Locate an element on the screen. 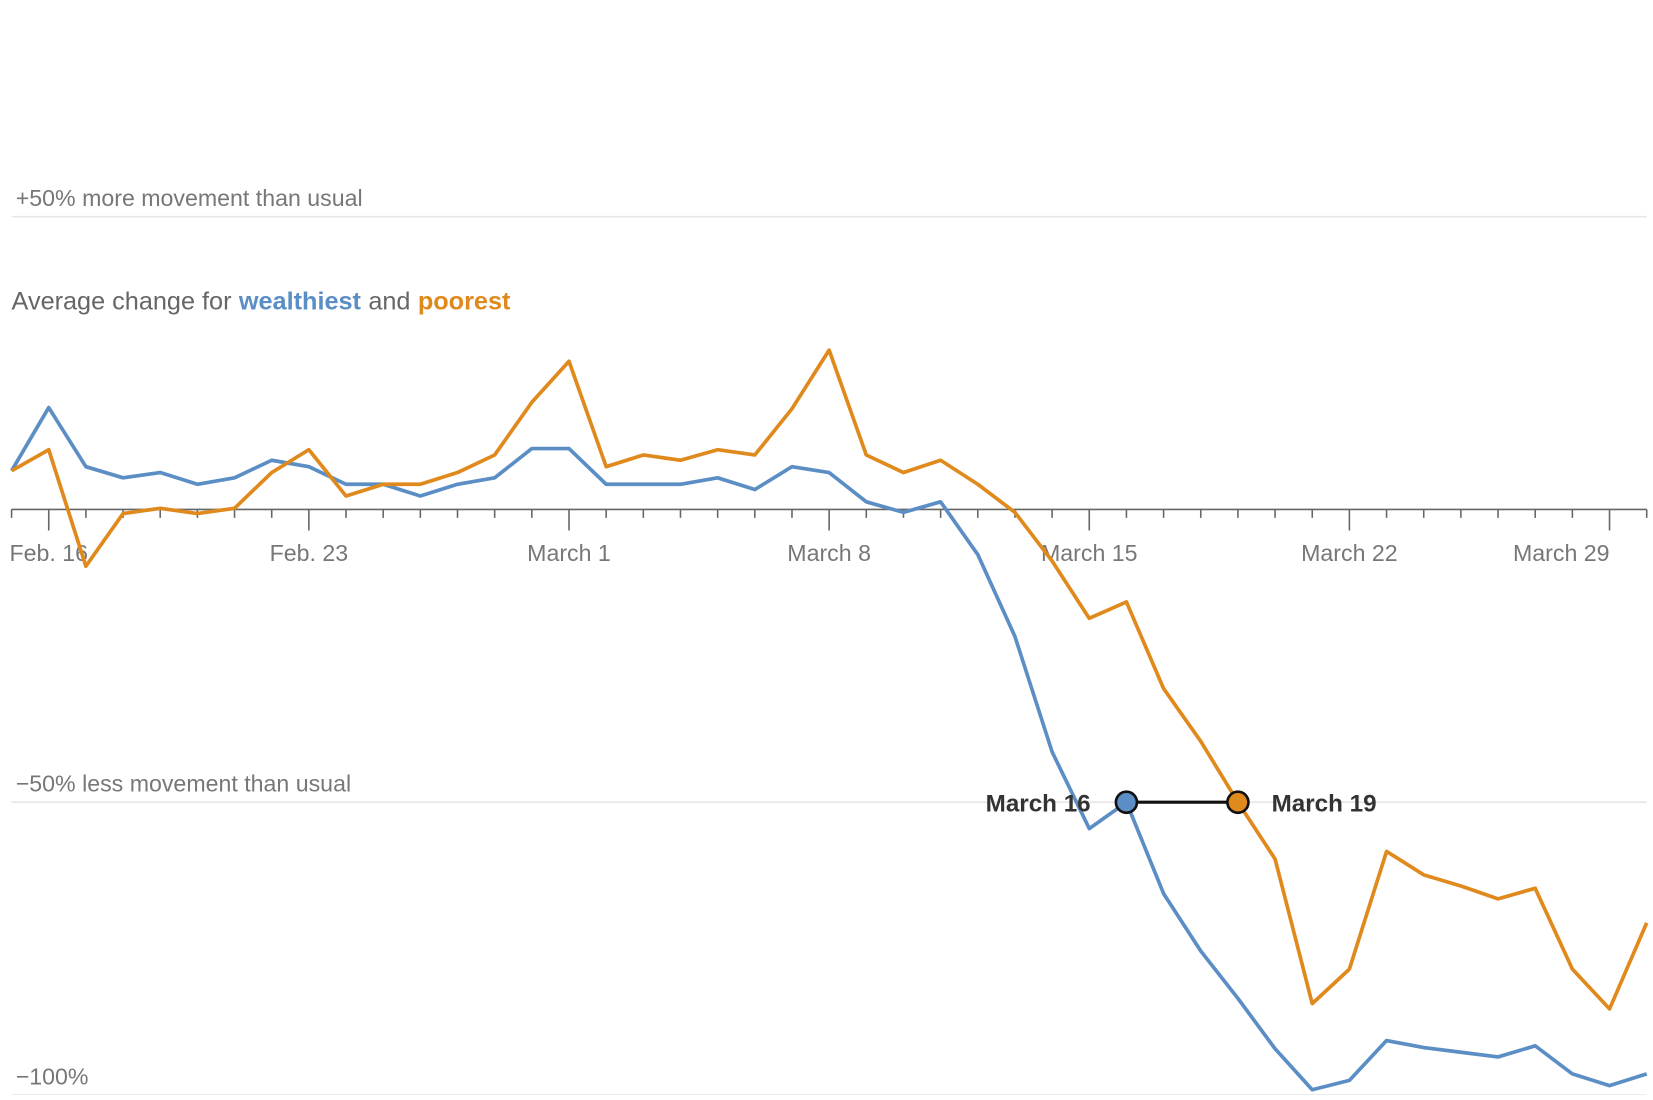  subtitle-joiner: and is located at coordinates (389, 302).